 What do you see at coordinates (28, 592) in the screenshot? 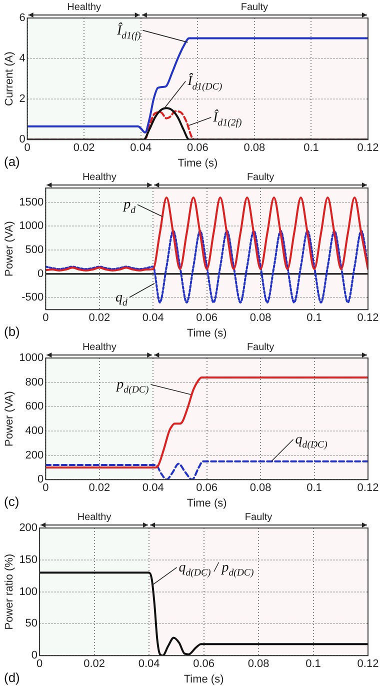
I see `y-tick-label: 100` at bounding box center [28, 592].